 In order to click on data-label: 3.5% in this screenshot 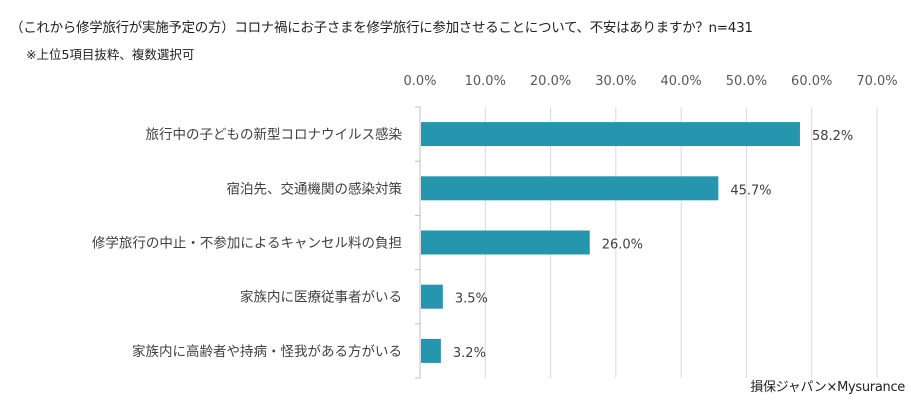, I will do `click(471, 299)`.